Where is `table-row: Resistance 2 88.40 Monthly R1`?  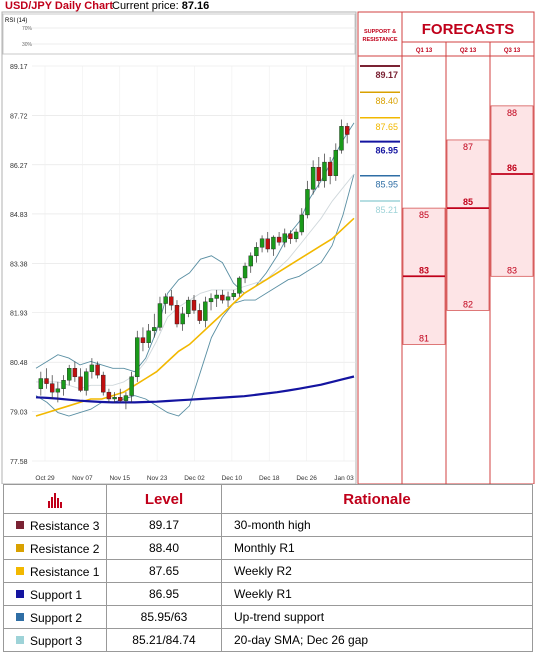
table-row: Resistance 2 88.40 Monthly R1 is located at coordinates (268, 548).